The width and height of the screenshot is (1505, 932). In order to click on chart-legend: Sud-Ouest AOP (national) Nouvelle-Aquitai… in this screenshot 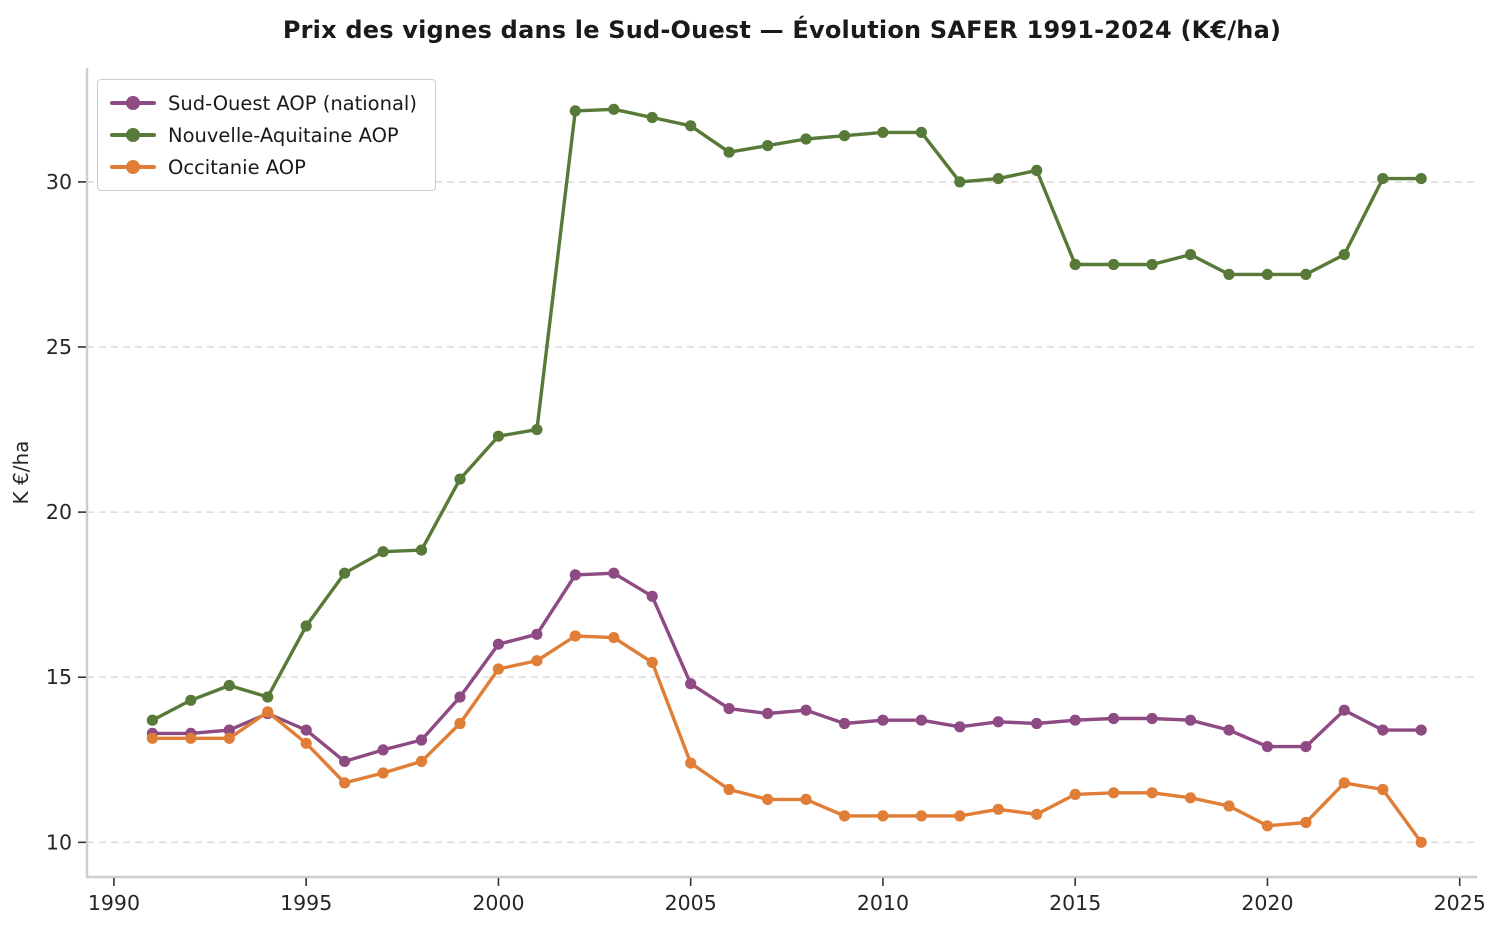, I will do `click(266, 135)`.